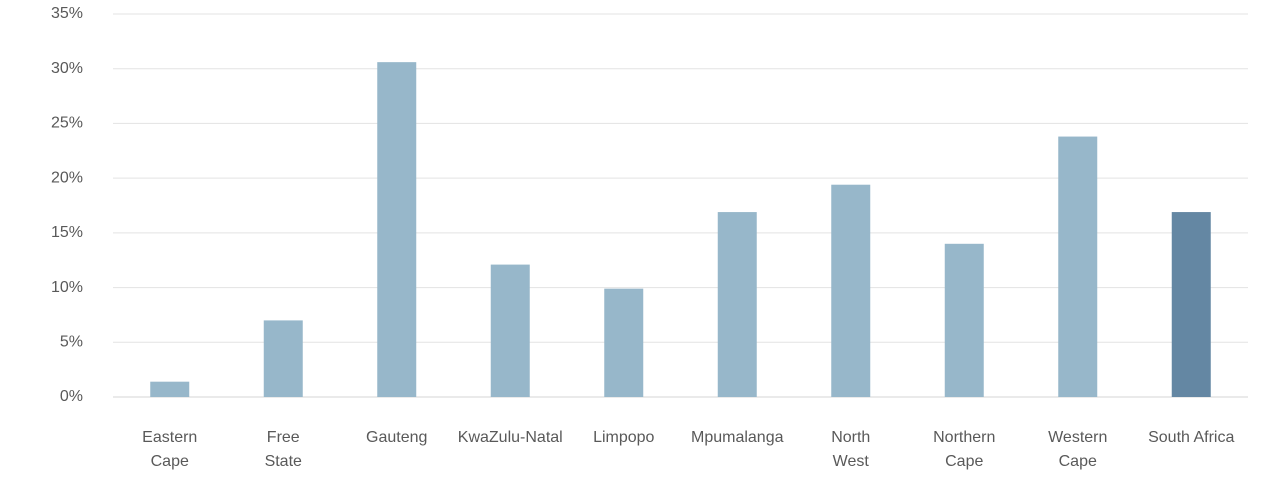  I want to click on x-tick-label: Northern Cape, so click(964, 449).